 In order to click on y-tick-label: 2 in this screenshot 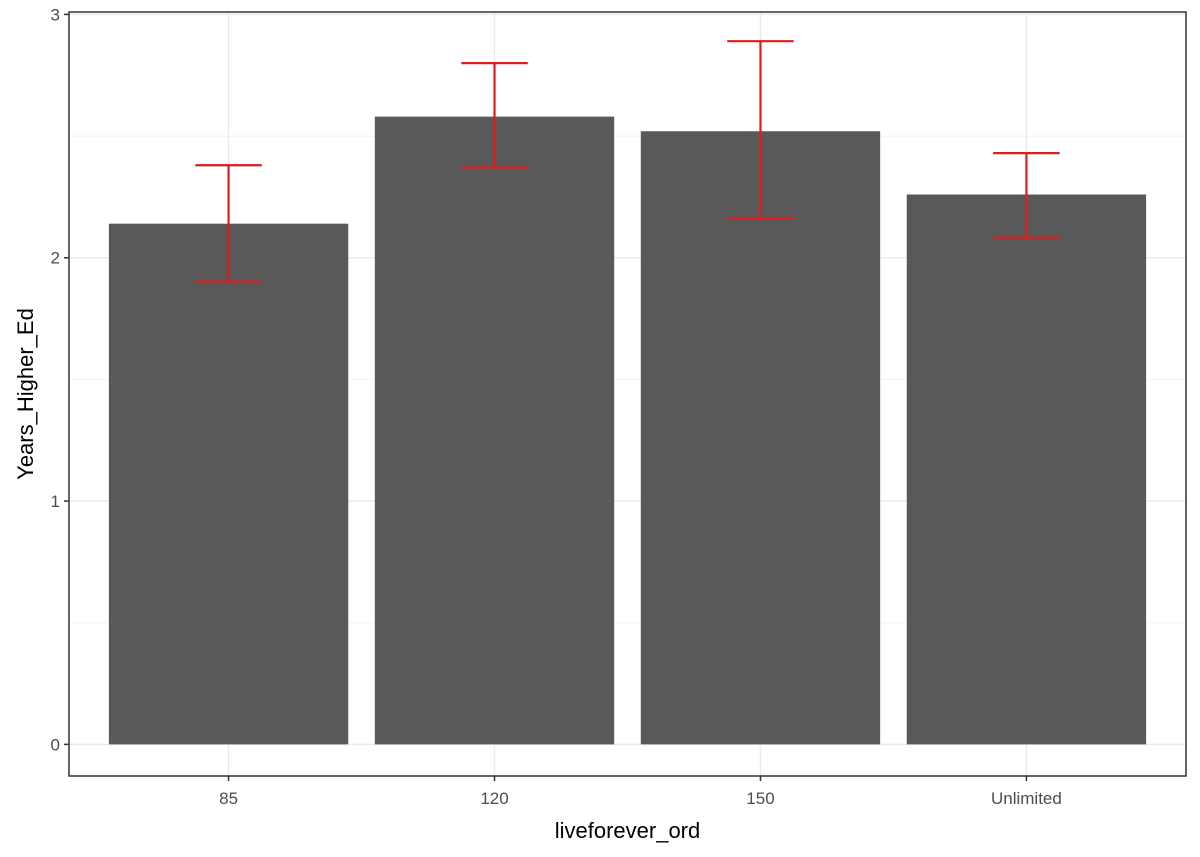, I will do `click(55, 258)`.